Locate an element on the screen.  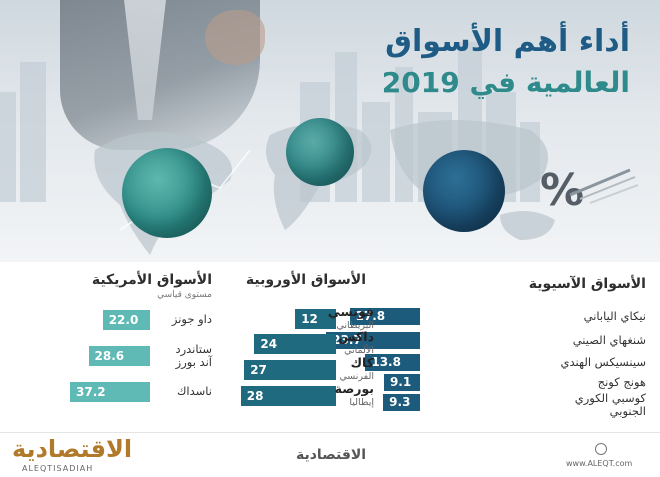
category-name-europe-3: بورصة is located at coordinates (354, 388).